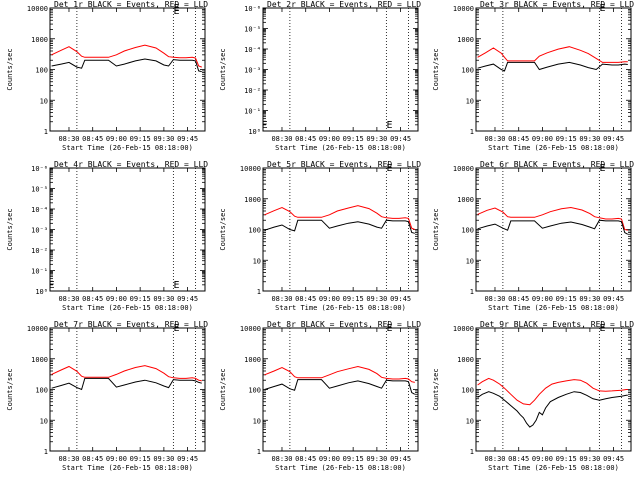 This screenshot has height=480, width=640. What do you see at coordinates (557, 164) in the screenshot?
I see `chart-title: Det 6r BLACK = Events, RED = LLD` at bounding box center [557, 164].